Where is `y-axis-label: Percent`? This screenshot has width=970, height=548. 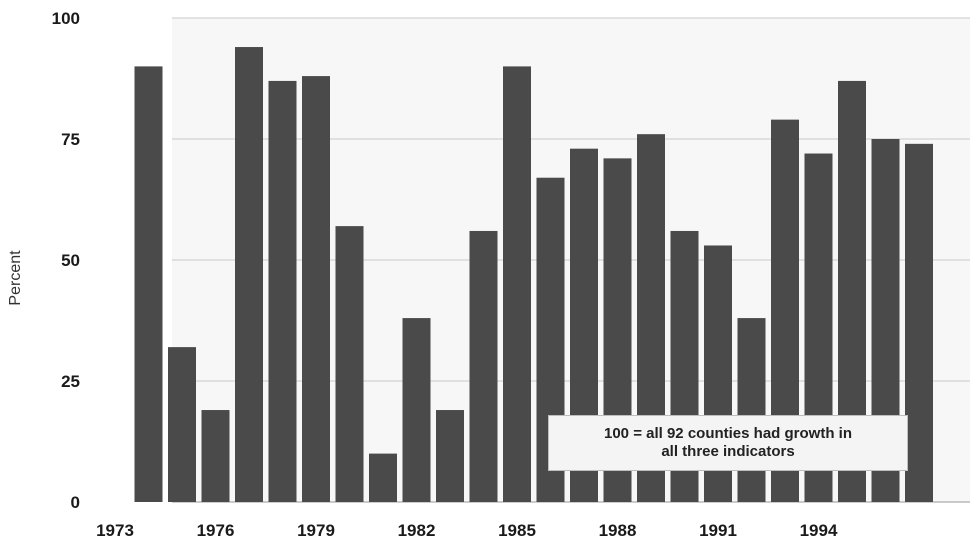
y-axis-label: Percent is located at coordinates (15, 278).